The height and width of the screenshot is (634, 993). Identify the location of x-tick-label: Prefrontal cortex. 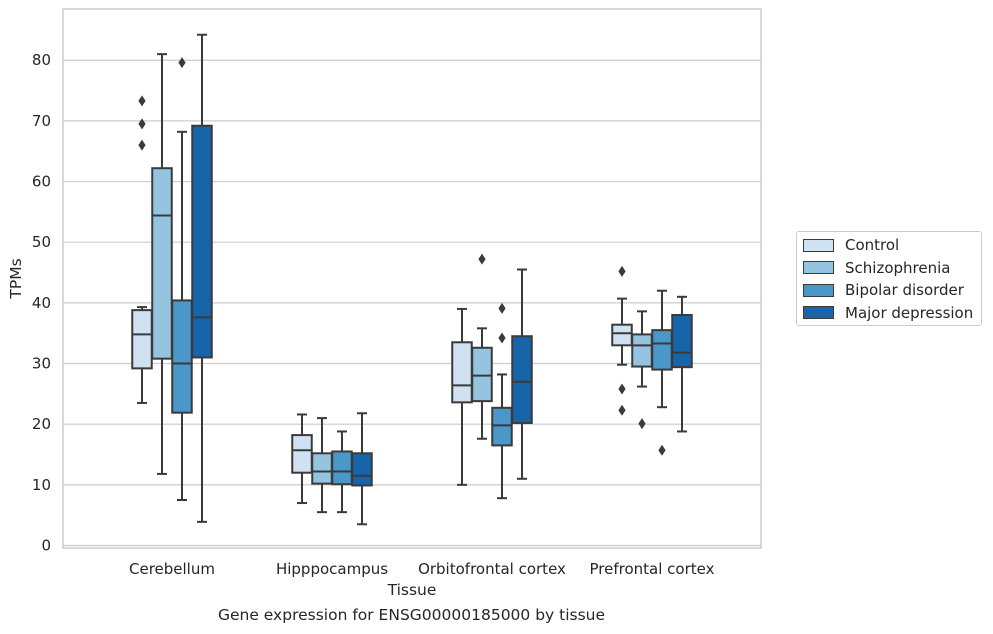
(652, 569).